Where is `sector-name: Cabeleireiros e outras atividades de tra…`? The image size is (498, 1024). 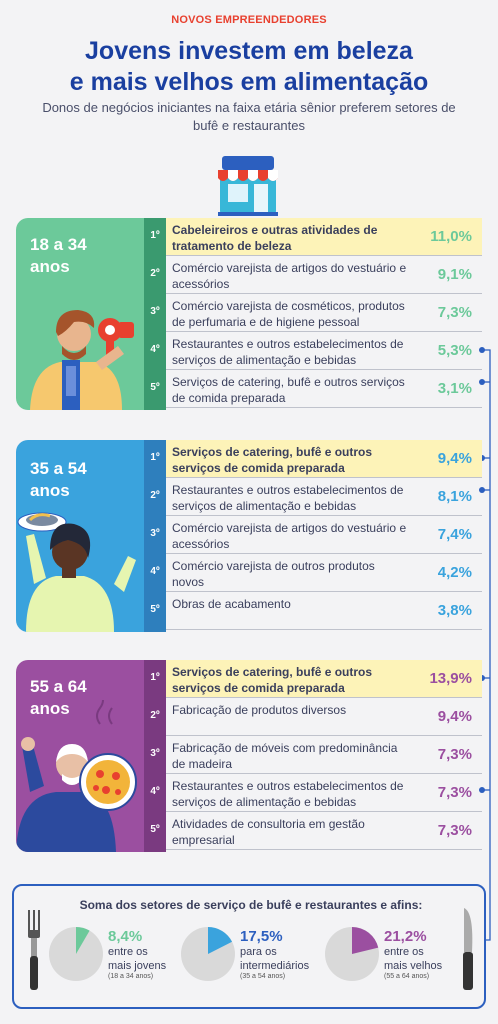
sector-name: Cabeleireiros e outras atividades de tra… is located at coordinates (275, 238).